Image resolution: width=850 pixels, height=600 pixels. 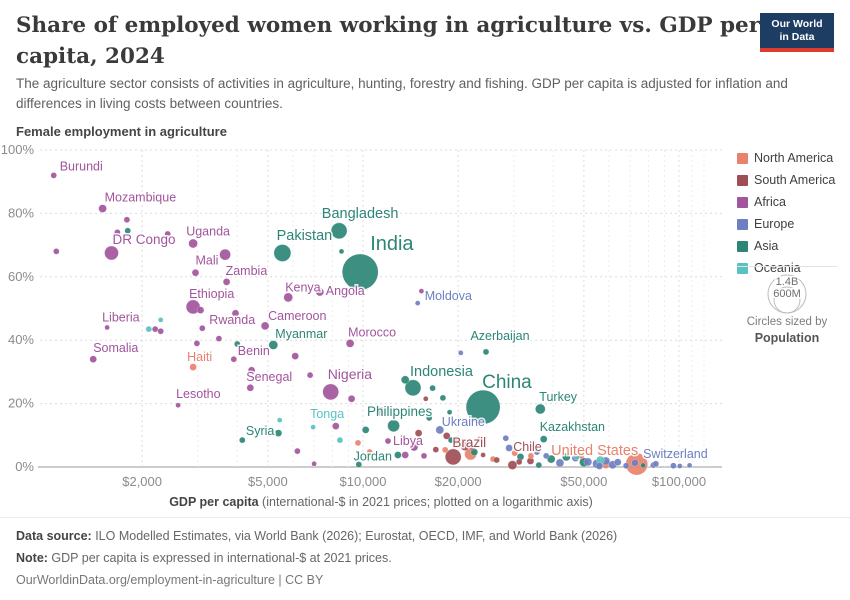 I want to click on dot-bangladesh, so click(x=339, y=231).